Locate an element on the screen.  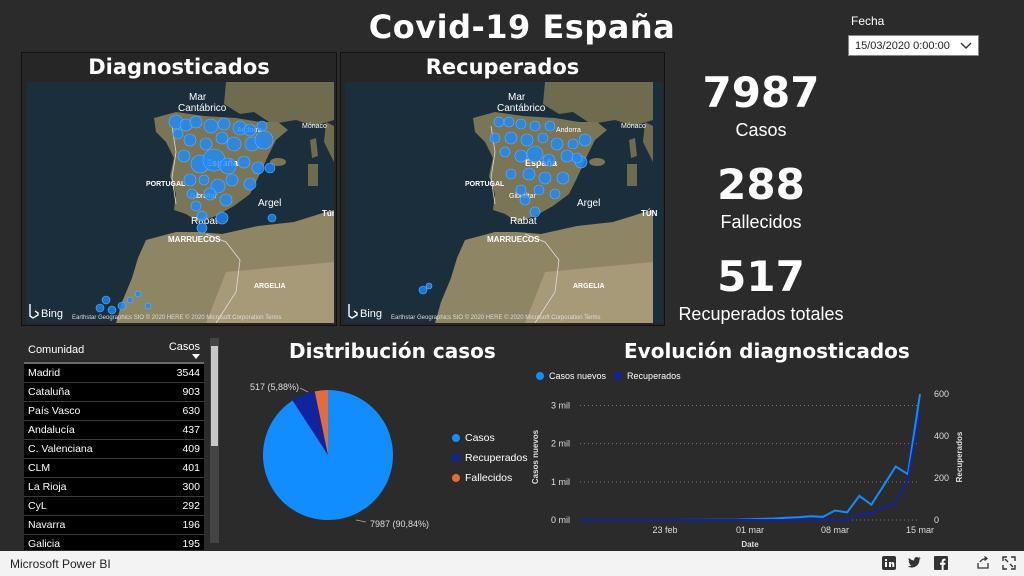
linkedin-icon is located at coordinates (889, 563).